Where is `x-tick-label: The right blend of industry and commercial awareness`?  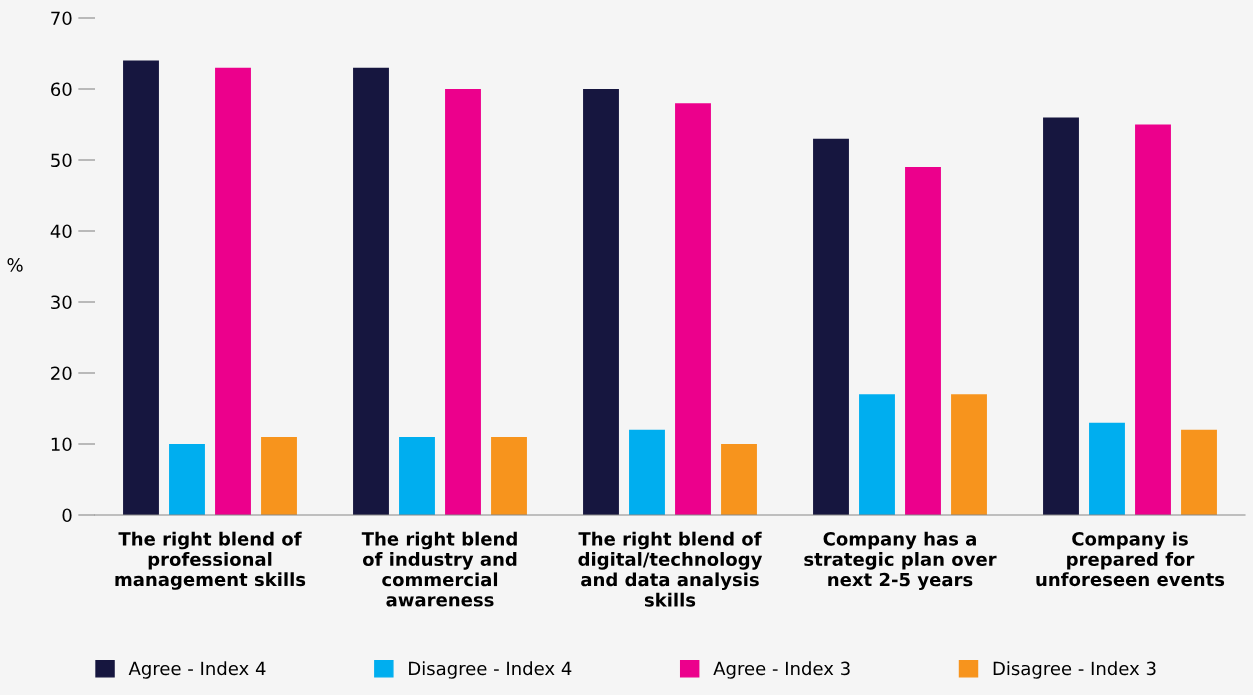
x-tick-label: The right blend of industry and commercial awareness is located at coordinates (439, 569).